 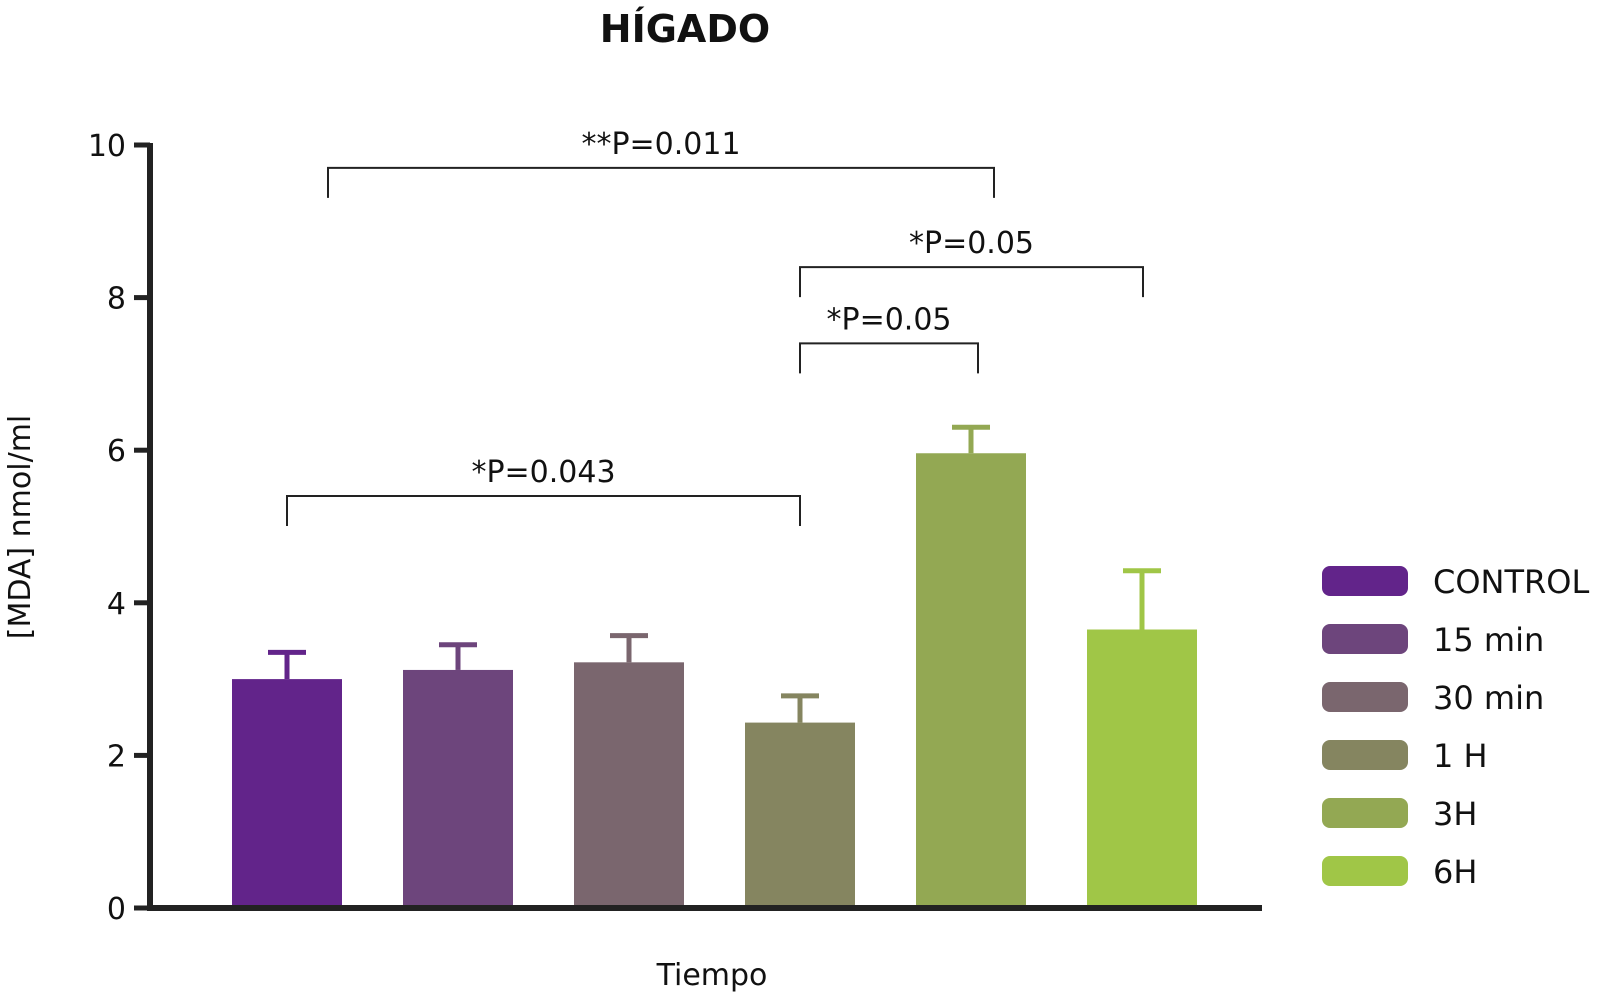 I want to click on chart-title: HÍGADO, so click(x=685, y=29).